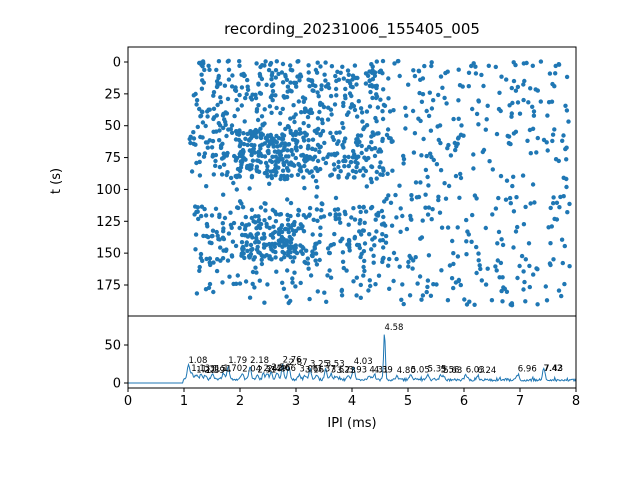 Image resolution: width=640 pixels, height=480 pixels. Describe the element at coordinates (240, 401) in the screenshot. I see `x-tick-label: 2` at that location.